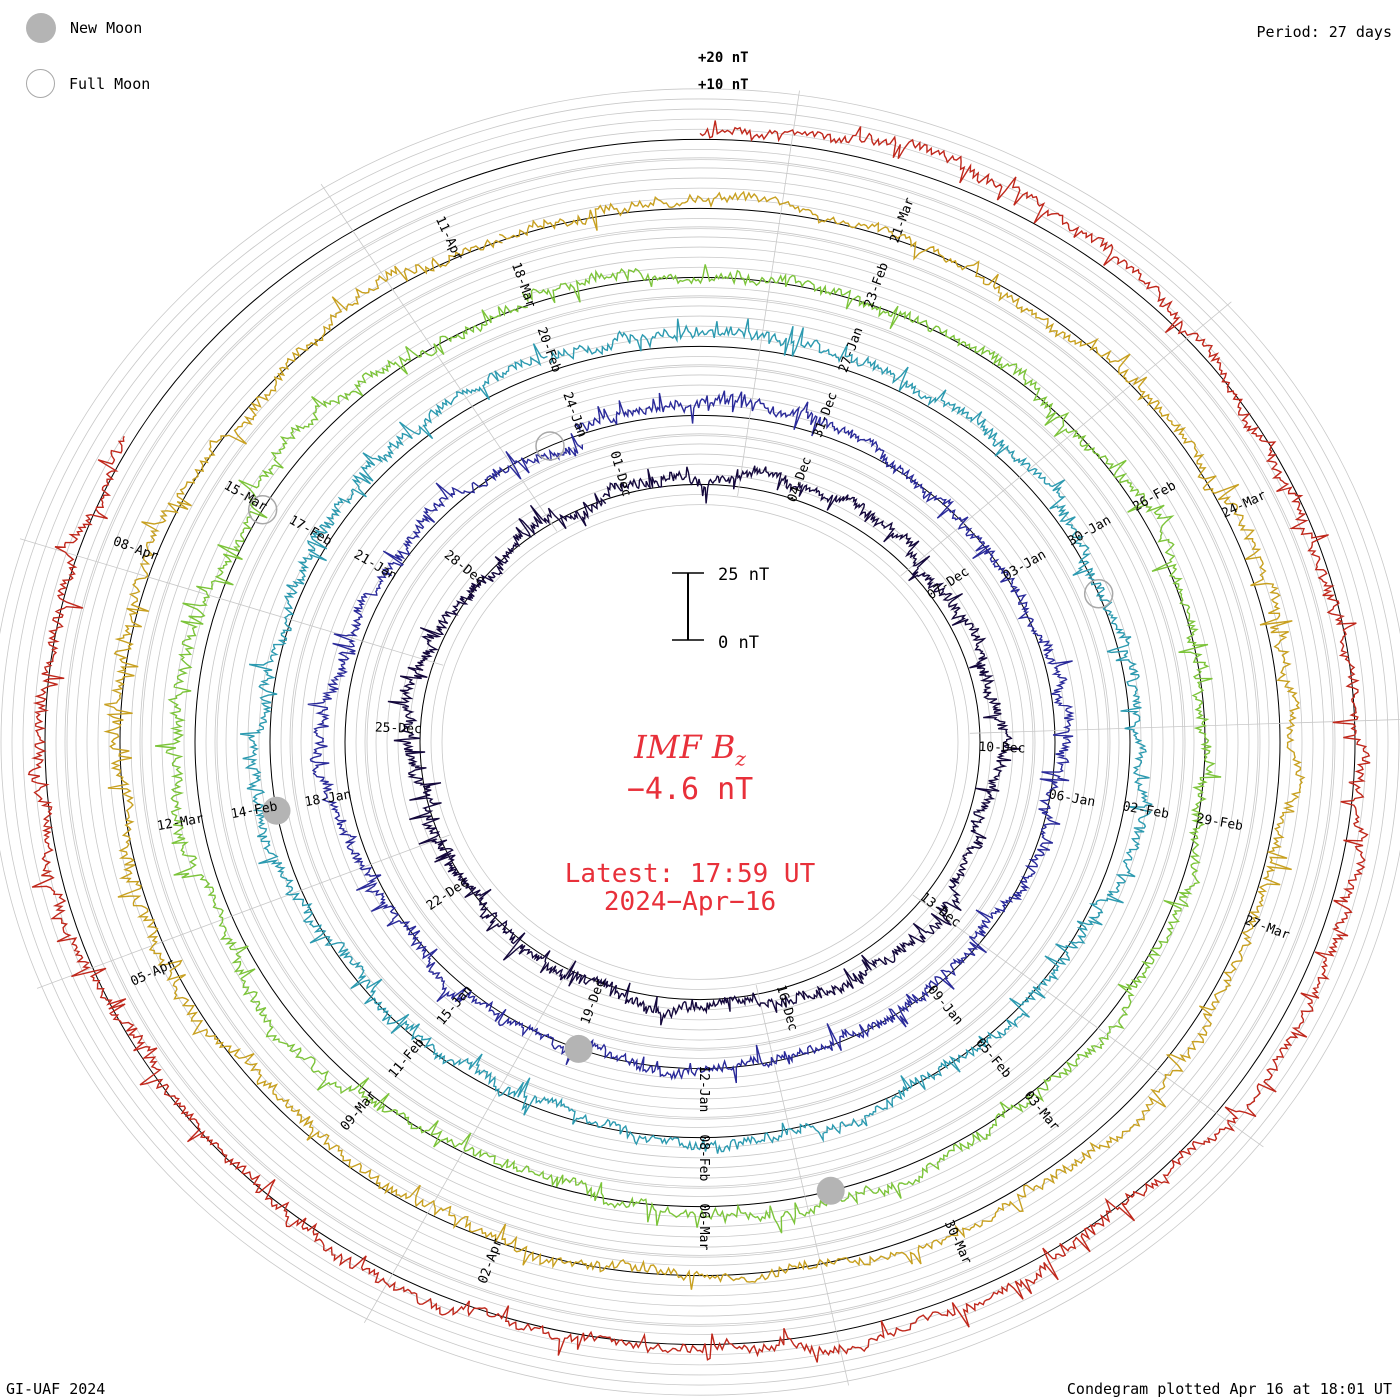 Image resolution: width=1400 pixels, height=1400 pixels. I want to click on ring-label-plus20: +20 nT, so click(723, 58).